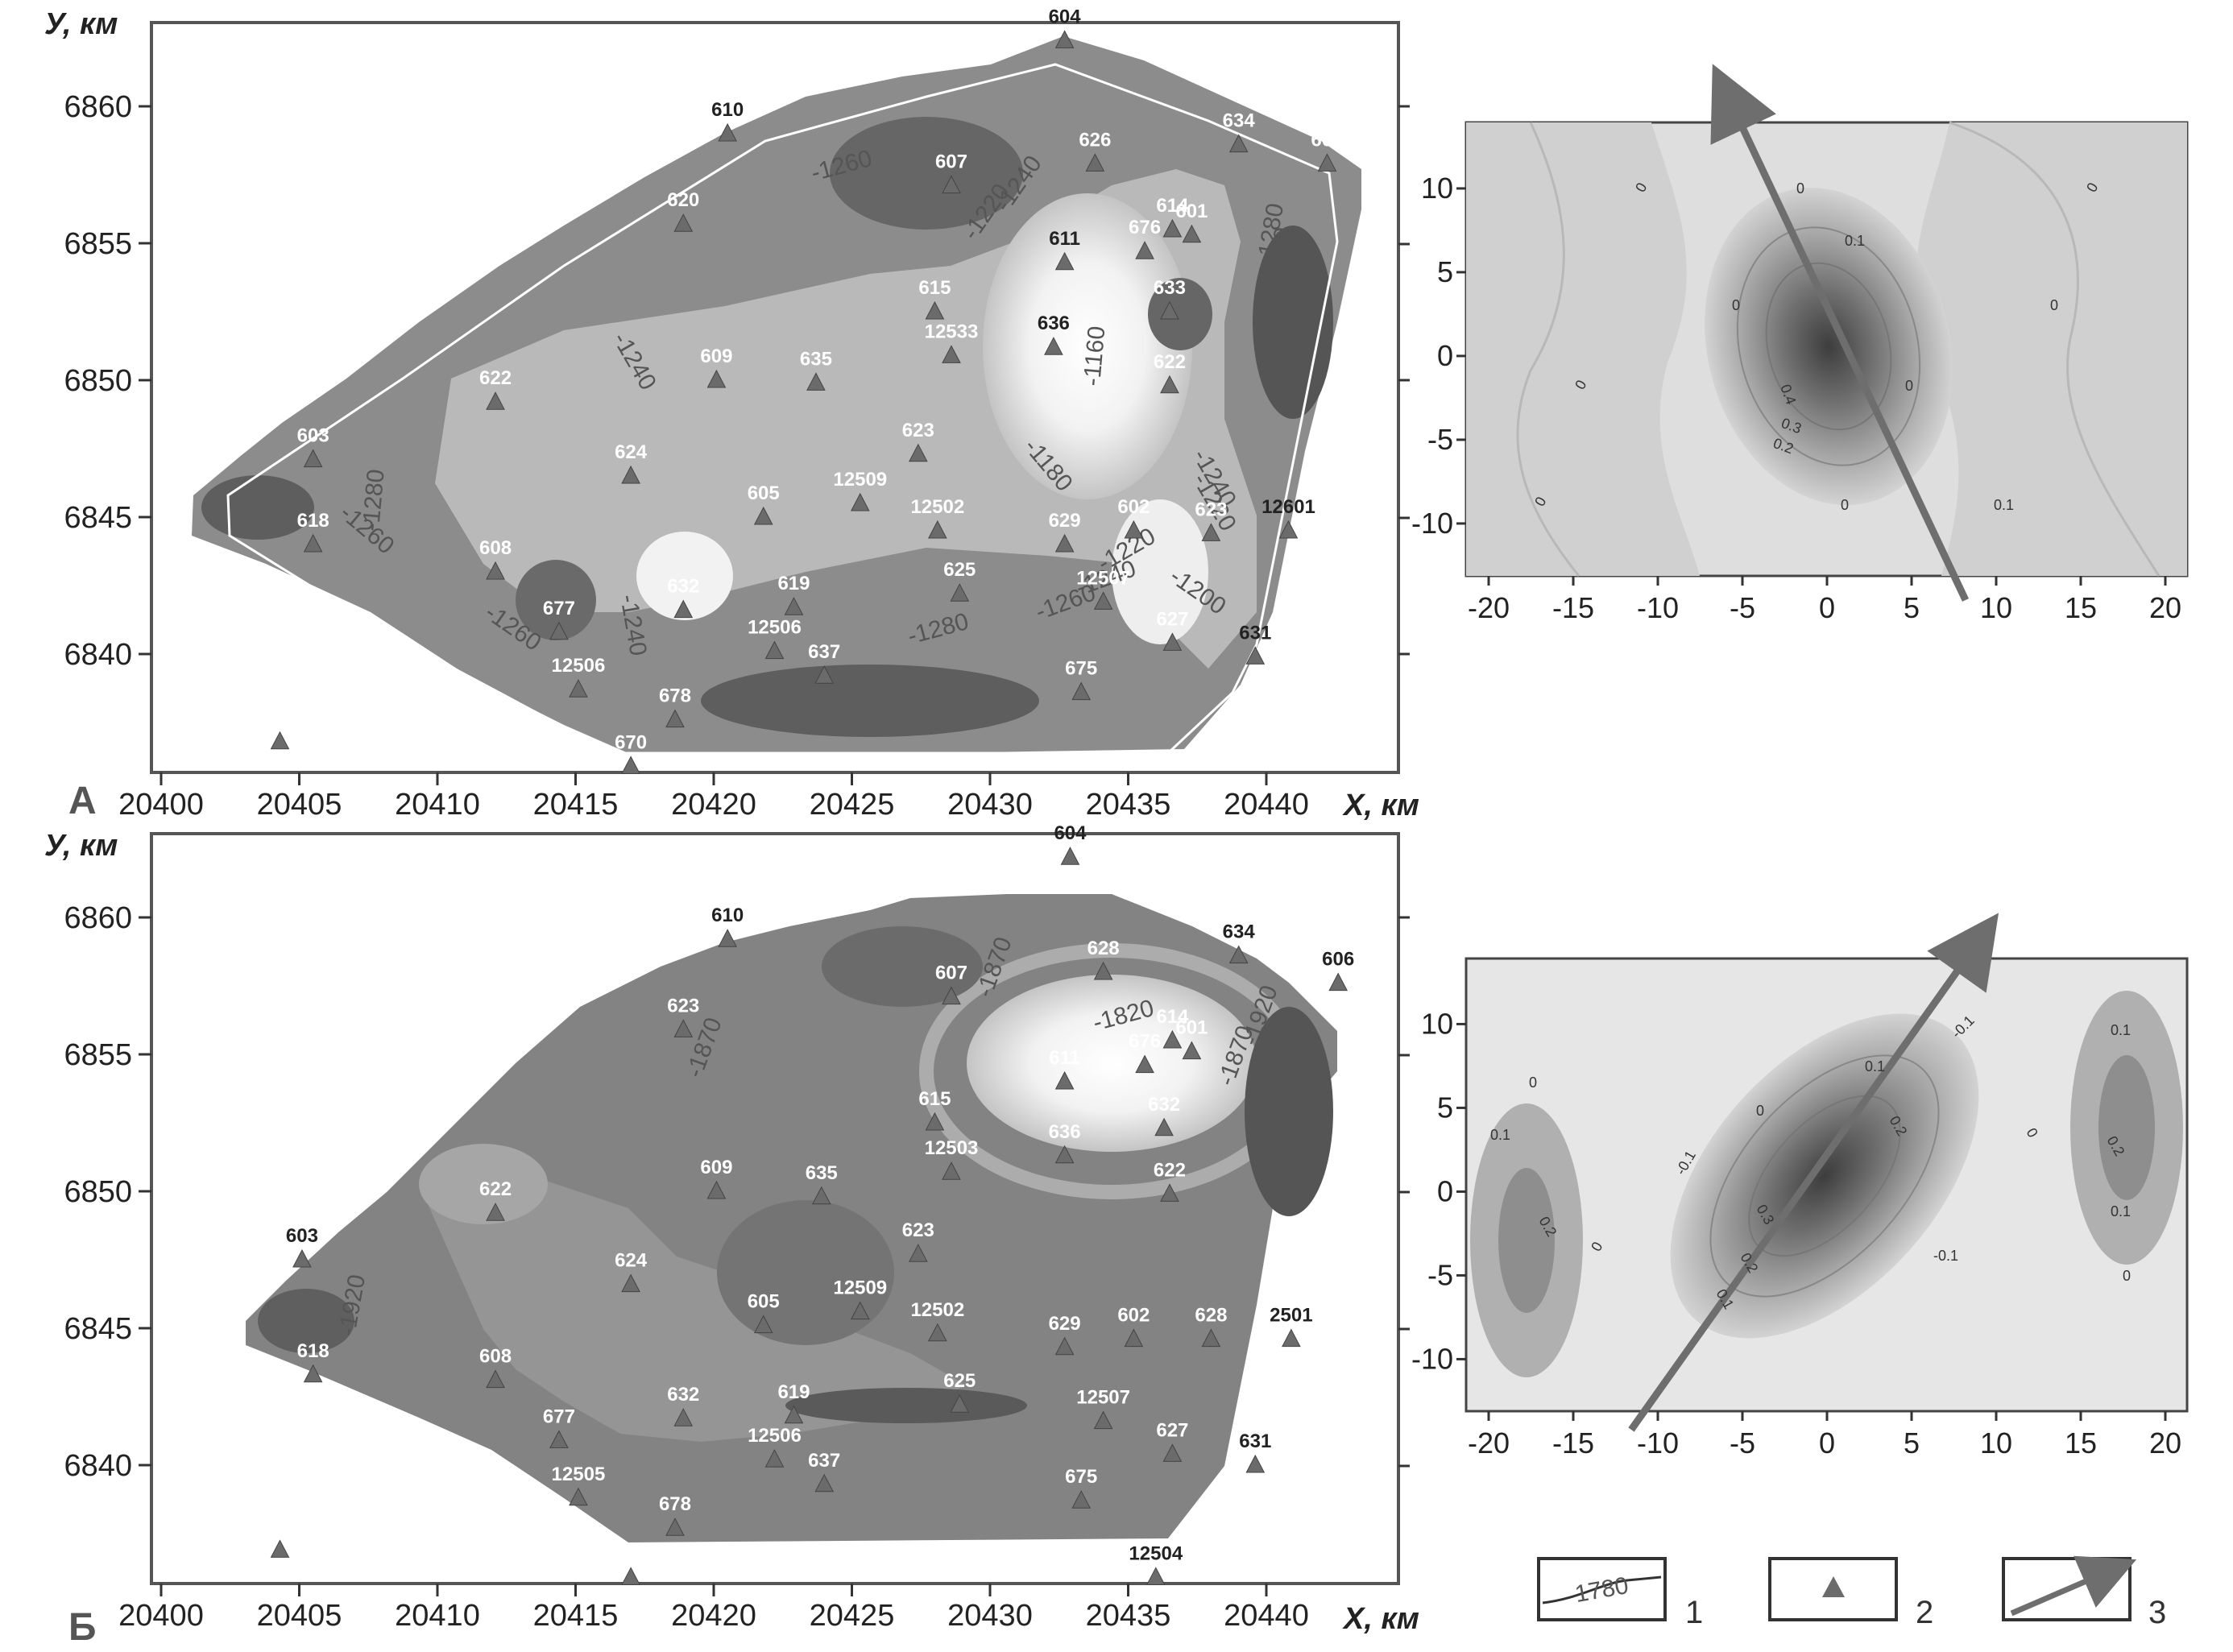 Image resolution: width=2233 pixels, height=1652 pixels. What do you see at coordinates (775, 628) in the screenshot?
I see `well-label: 12506` at bounding box center [775, 628].